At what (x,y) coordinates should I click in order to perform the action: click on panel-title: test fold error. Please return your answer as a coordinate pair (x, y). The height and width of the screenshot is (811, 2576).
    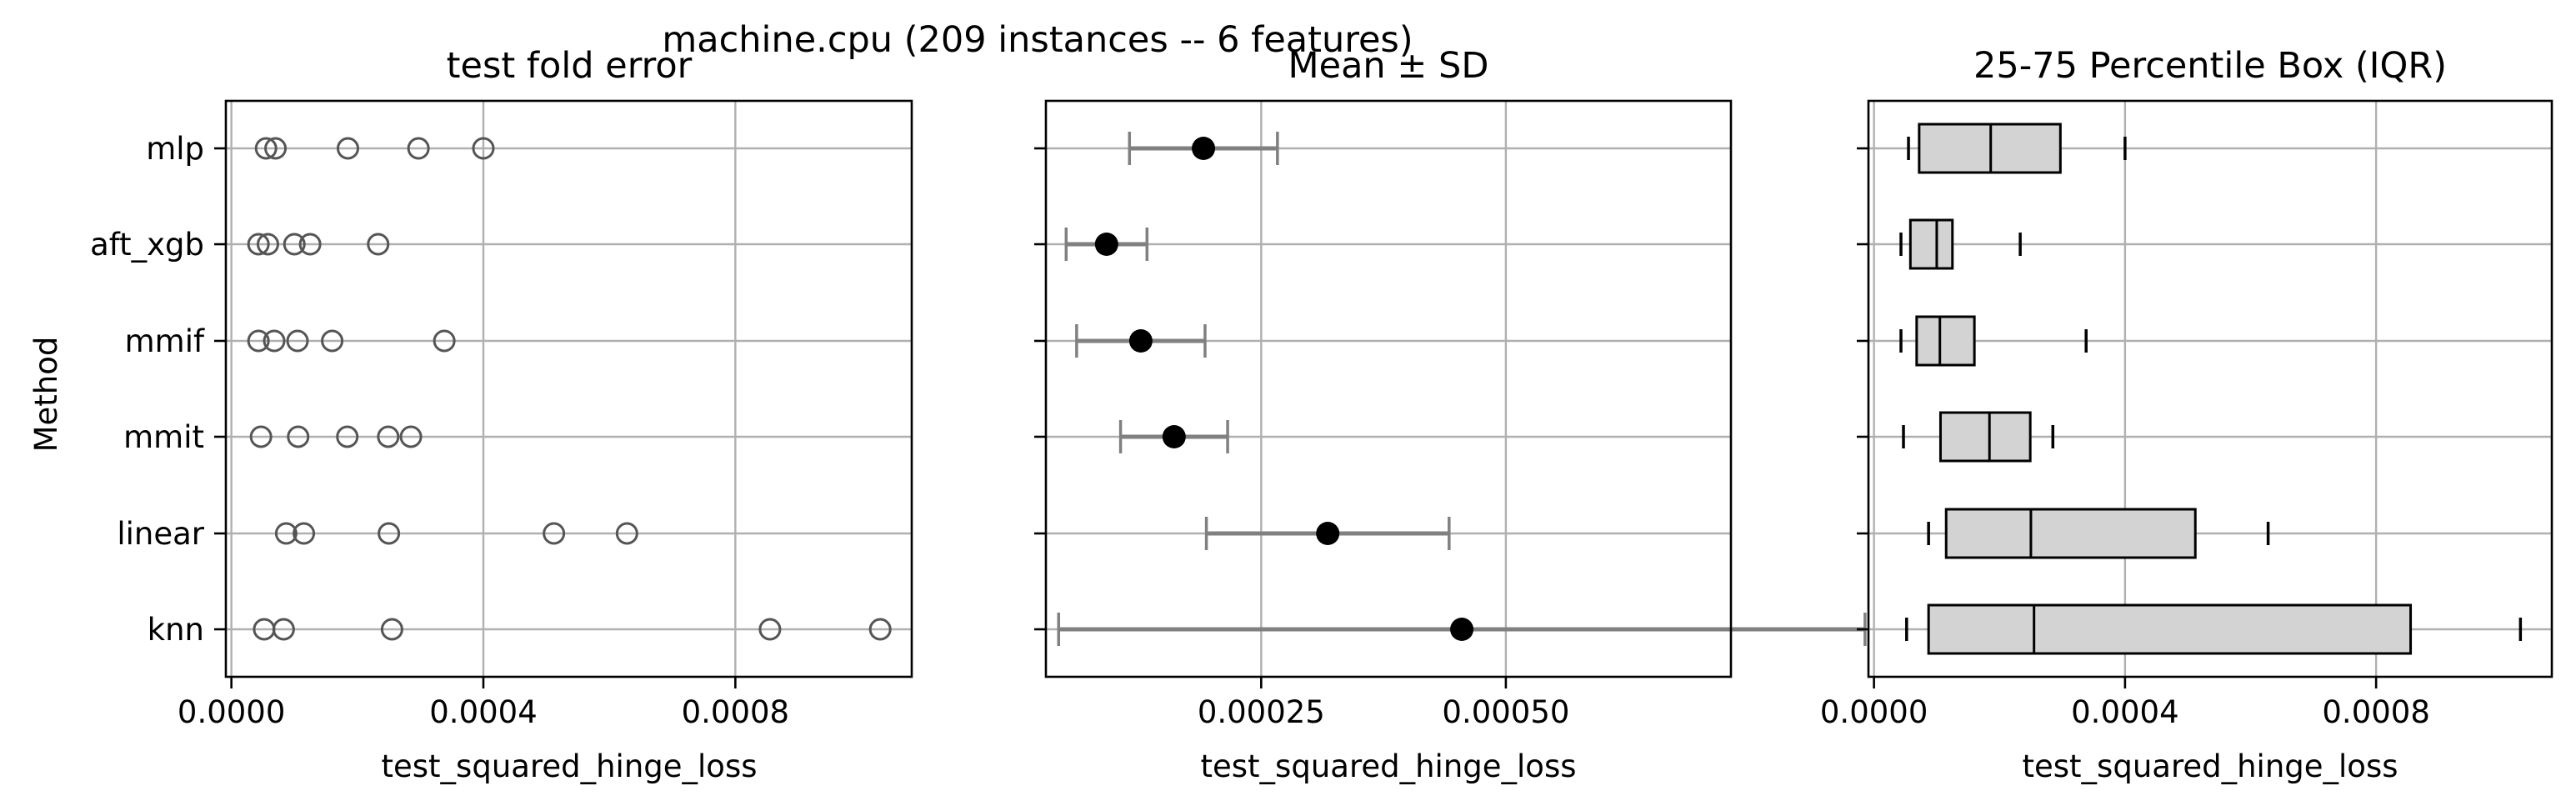
    Looking at the image, I should click on (570, 66).